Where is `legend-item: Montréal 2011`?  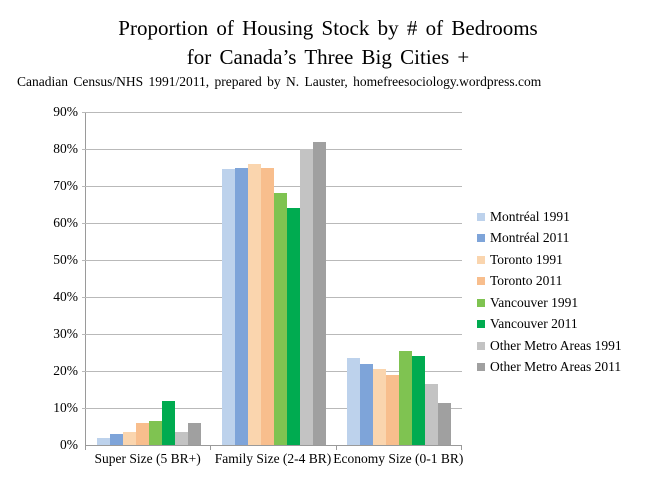
legend-item: Montréal 2011 is located at coordinates (549, 239).